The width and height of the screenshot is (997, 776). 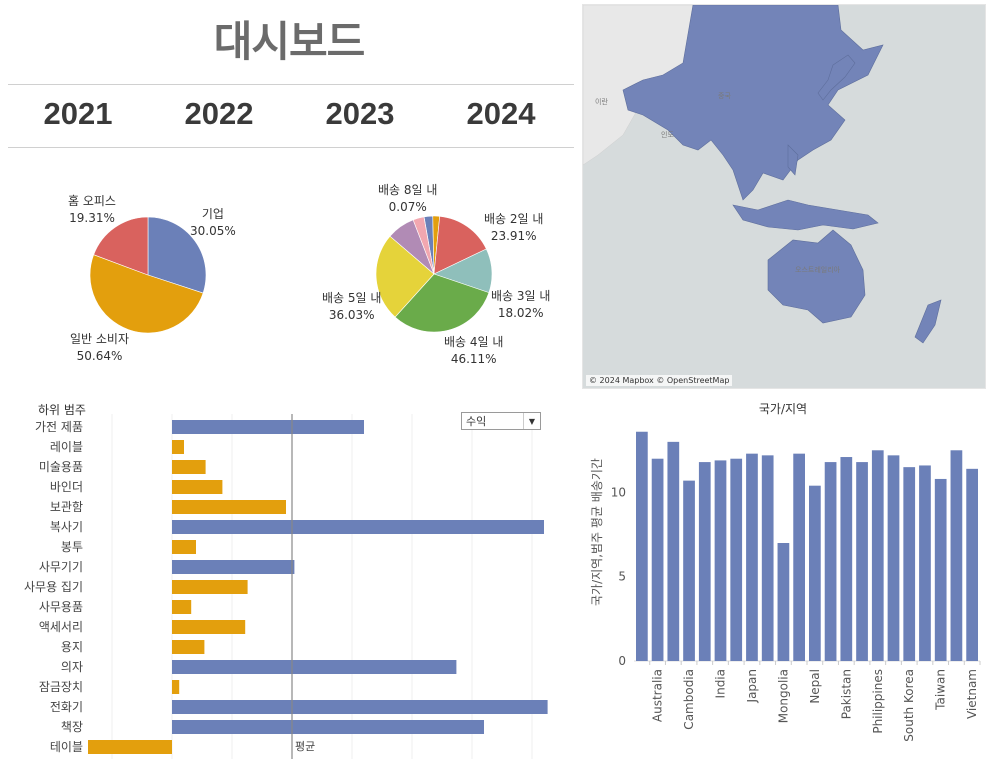 I want to click on y-tick-label: 0, so click(x=622, y=661).